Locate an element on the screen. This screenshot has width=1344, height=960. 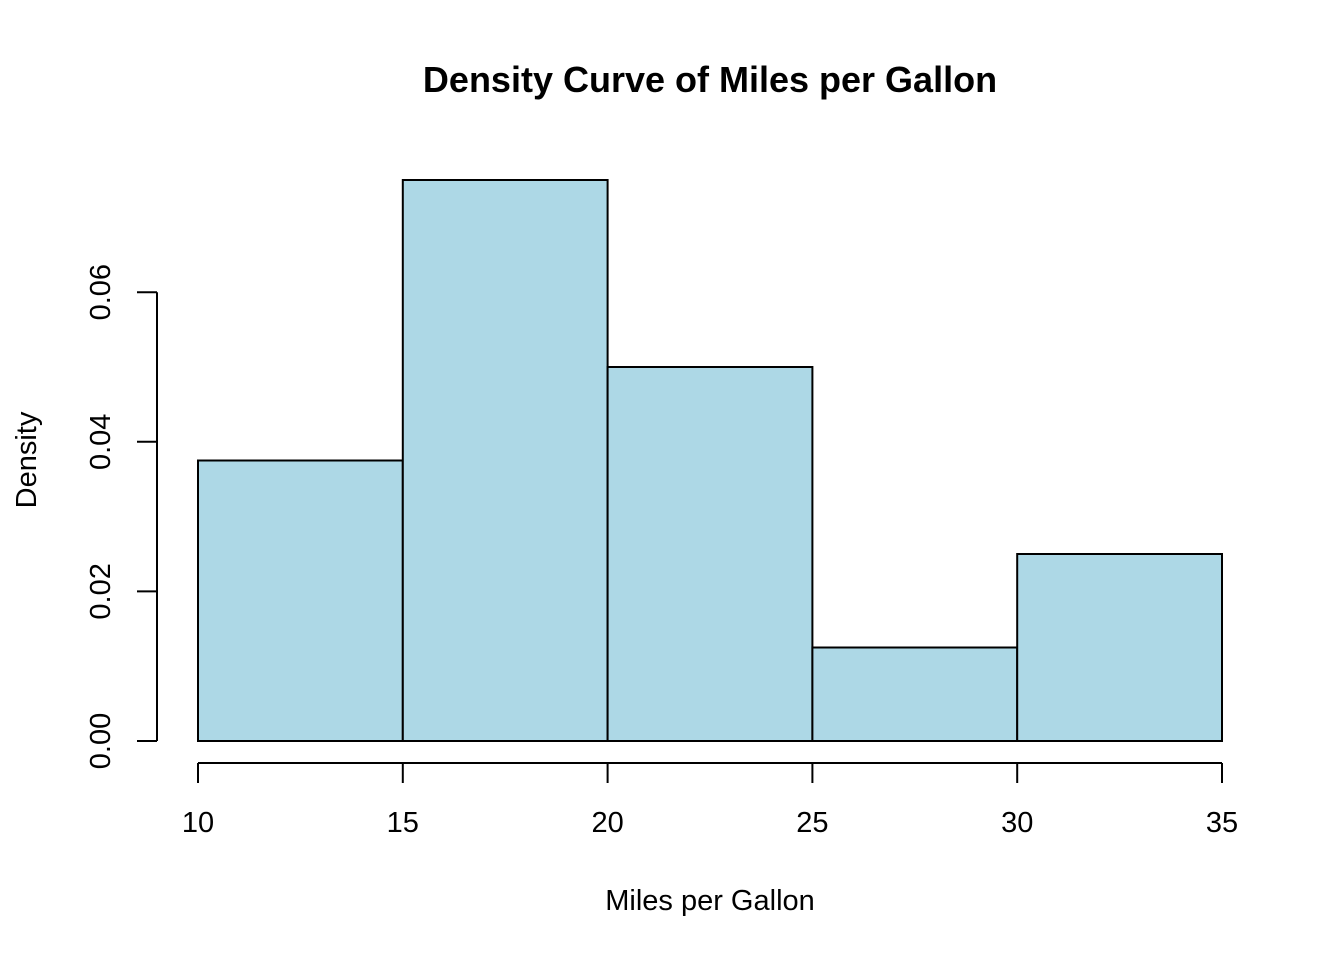
x-tick-label: 10 is located at coordinates (198, 823).